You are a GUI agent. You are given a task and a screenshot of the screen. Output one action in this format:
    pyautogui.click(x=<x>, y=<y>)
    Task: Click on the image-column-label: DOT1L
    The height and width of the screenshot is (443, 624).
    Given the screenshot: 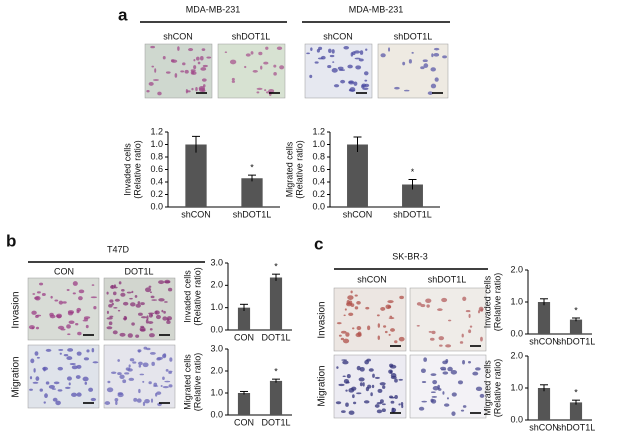 What is the action you would take?
    pyautogui.click(x=138, y=271)
    